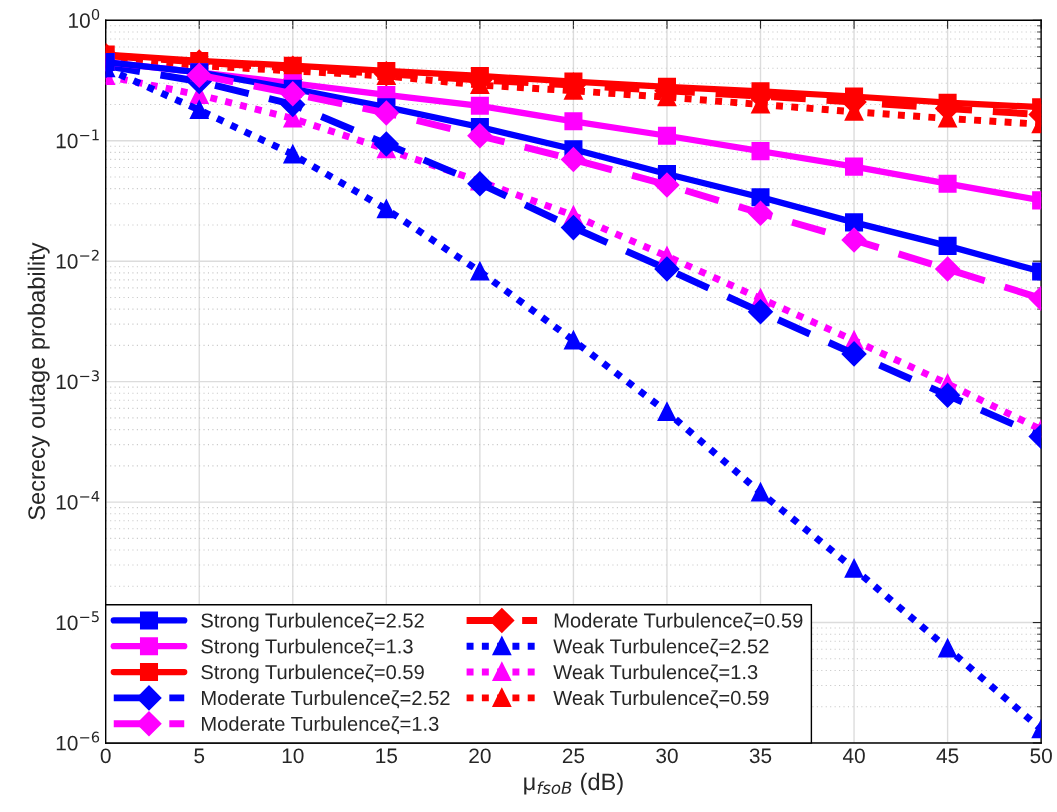 This screenshot has height=812, width=1057. I want to click on y-tick-label: 10$^{−2}$, so click(77, 259).